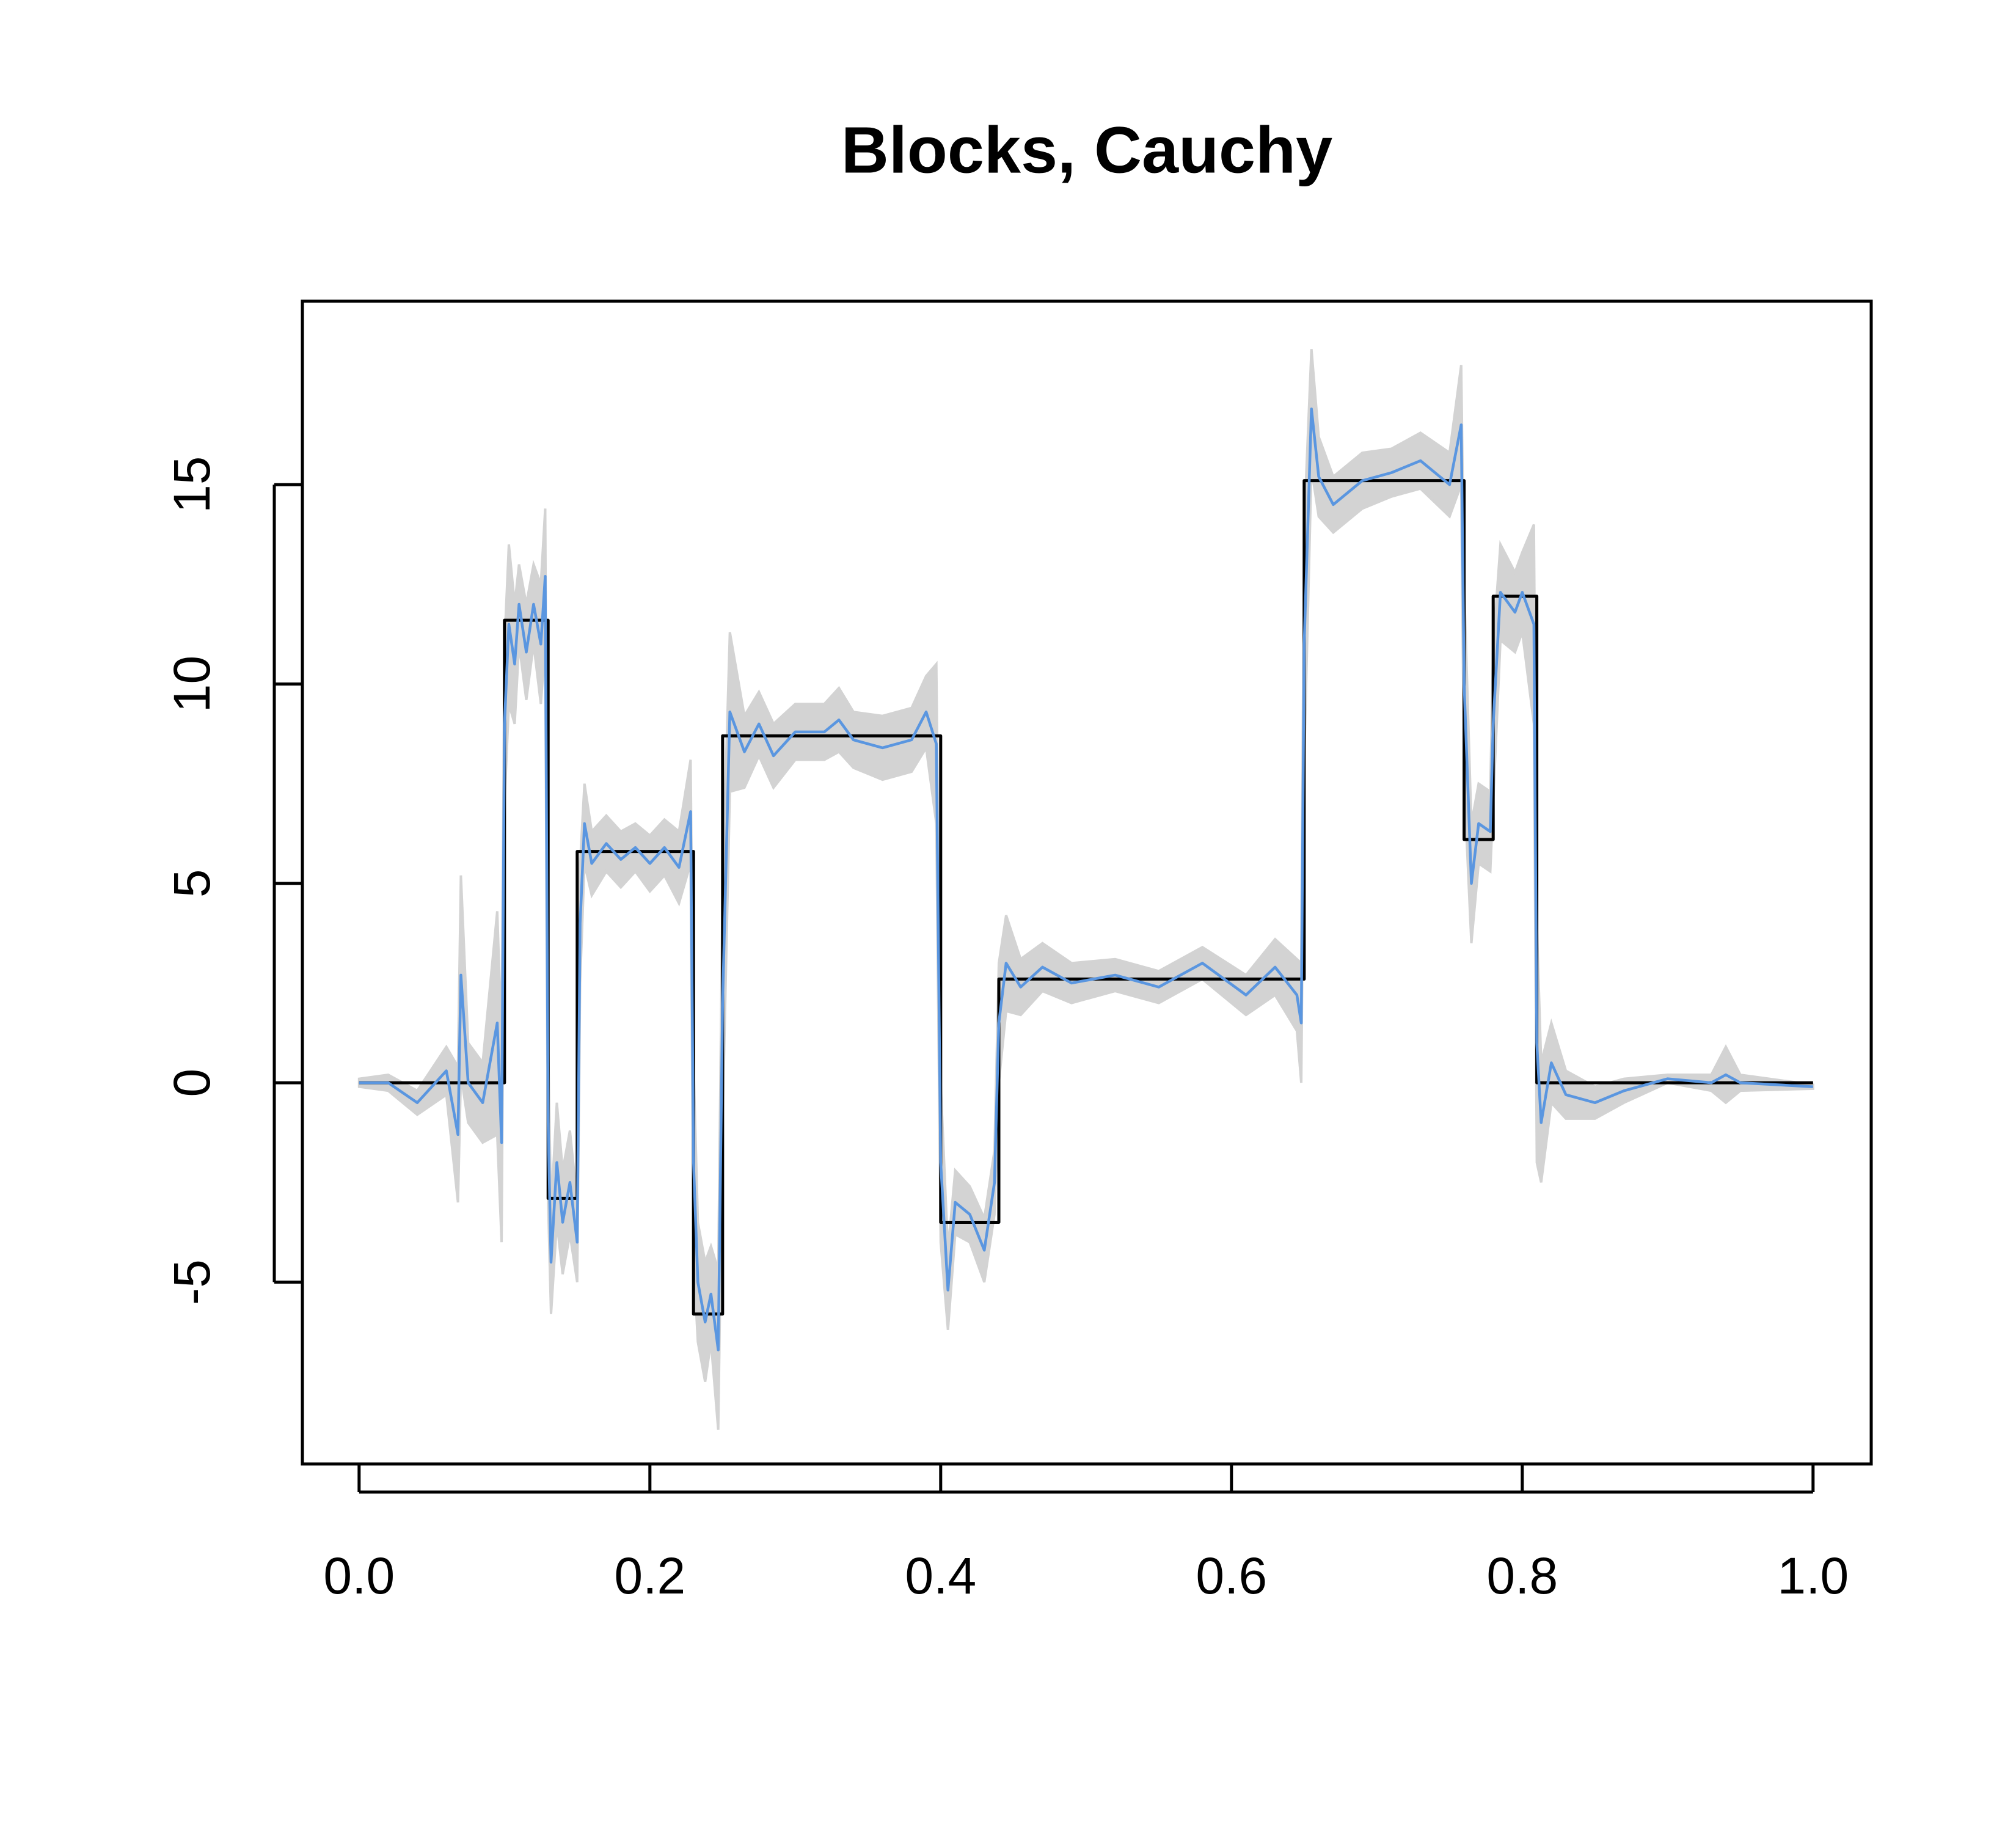 The image size is (2016, 1833). Describe the element at coordinates (1522, 1575) in the screenshot. I see `x-tick-label: 0.8` at that location.